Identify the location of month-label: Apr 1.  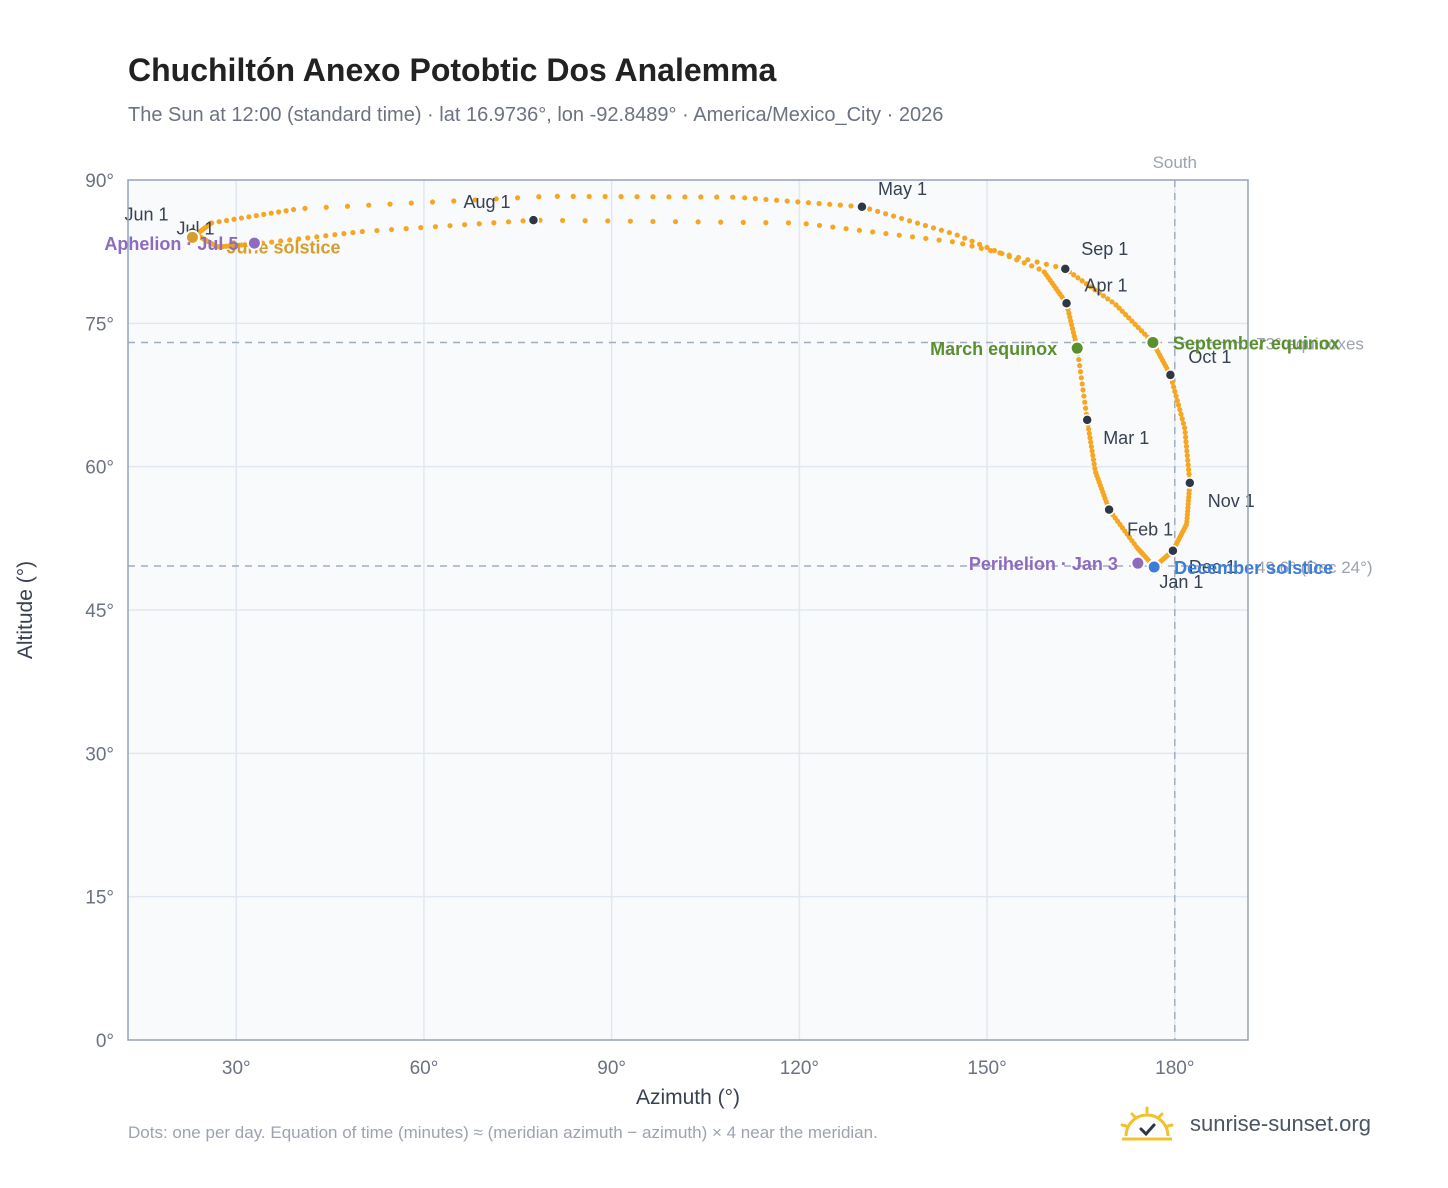
(1106, 285).